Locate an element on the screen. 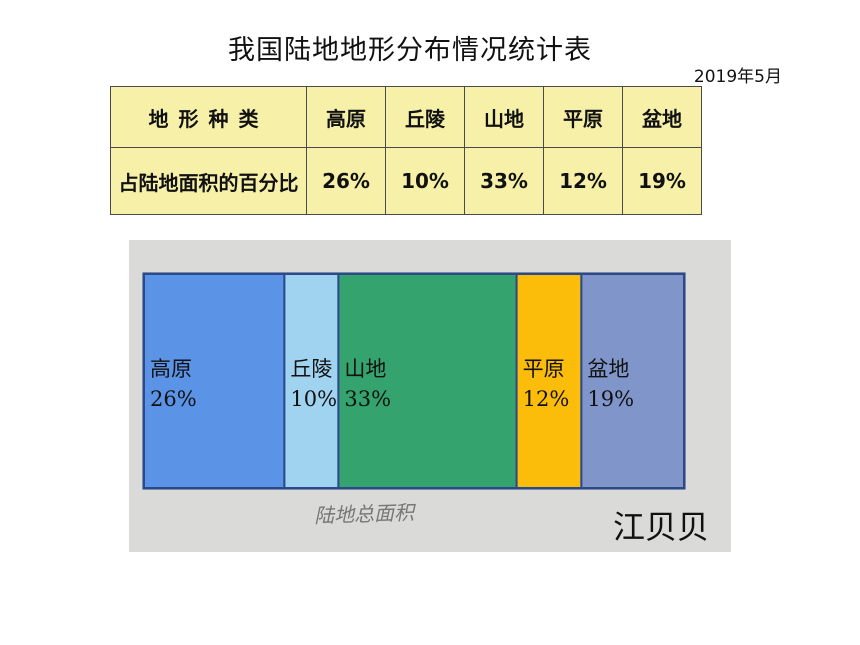 The width and height of the screenshot is (860, 645). category-cell-3: 平原 is located at coordinates (583, 117).